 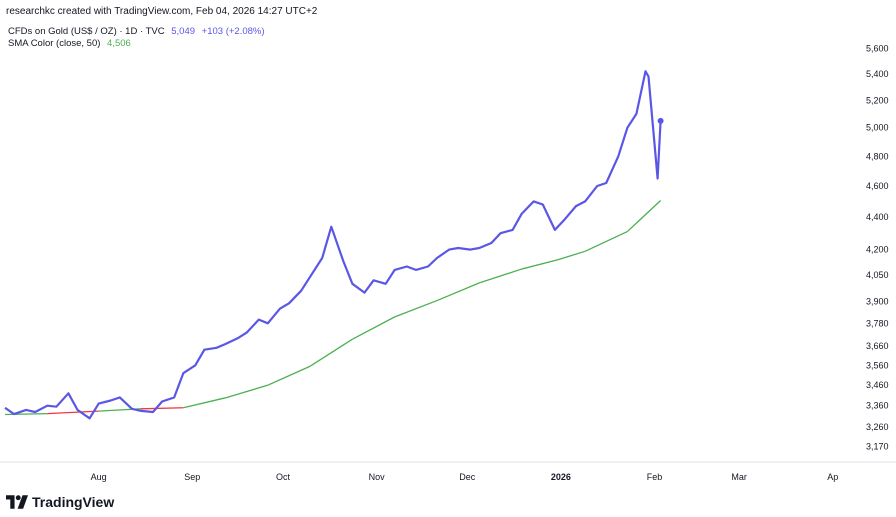 What do you see at coordinates (17, 502) in the screenshot?
I see `tradingview-logo-icon` at bounding box center [17, 502].